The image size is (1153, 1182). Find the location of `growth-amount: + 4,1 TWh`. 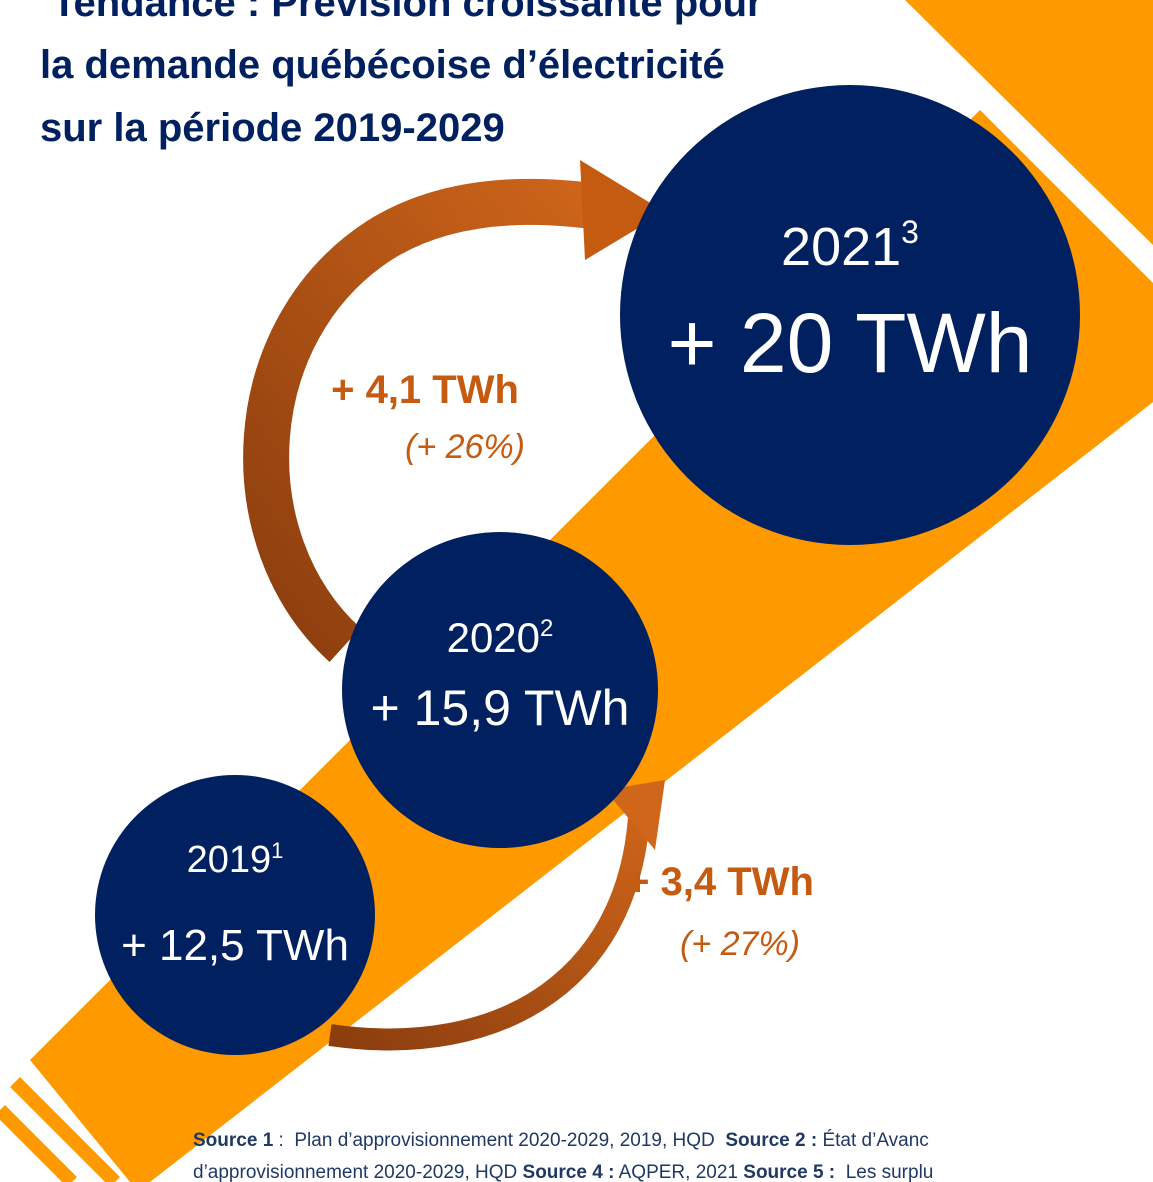

growth-amount: + 4,1 TWh is located at coordinates (425, 390).